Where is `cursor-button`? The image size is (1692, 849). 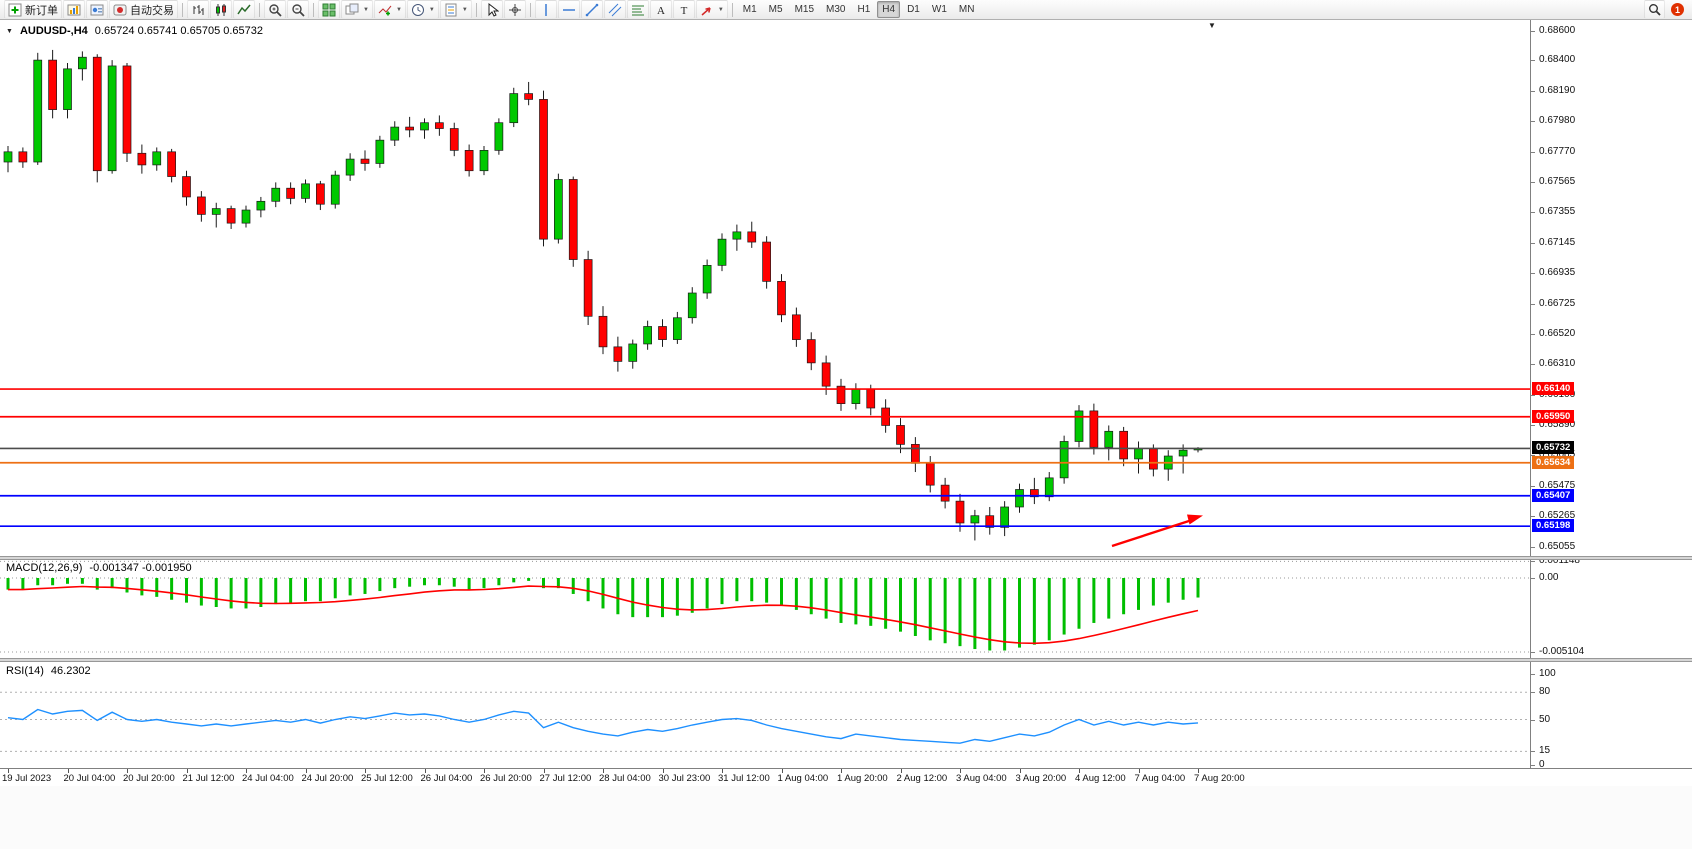
cursor-button is located at coordinates (491, 9).